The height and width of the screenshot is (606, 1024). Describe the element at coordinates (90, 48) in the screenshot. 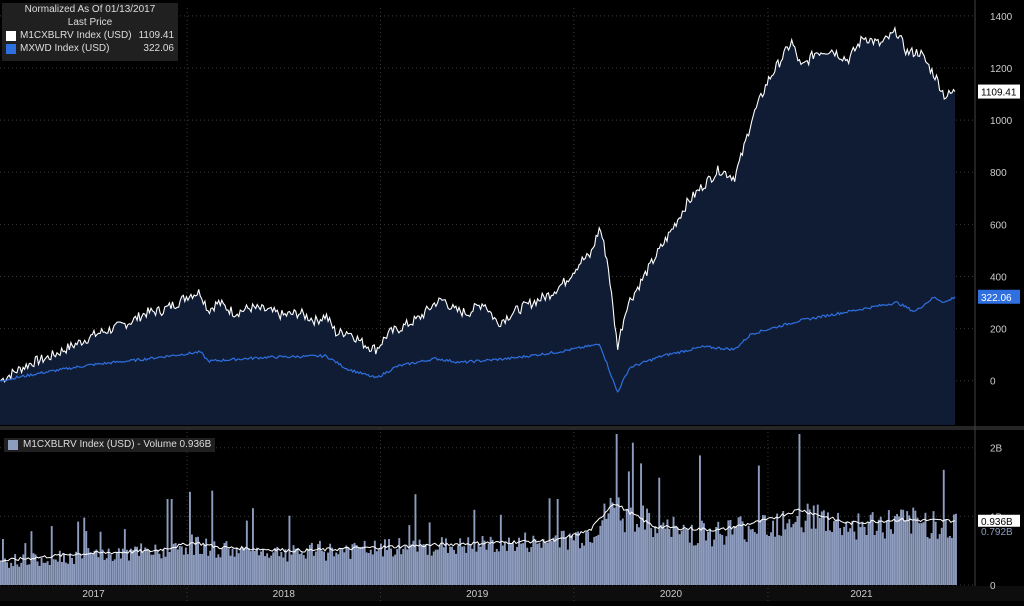

I see `legend-item-mxwd: MXWD Index (USD) 322.06` at that location.